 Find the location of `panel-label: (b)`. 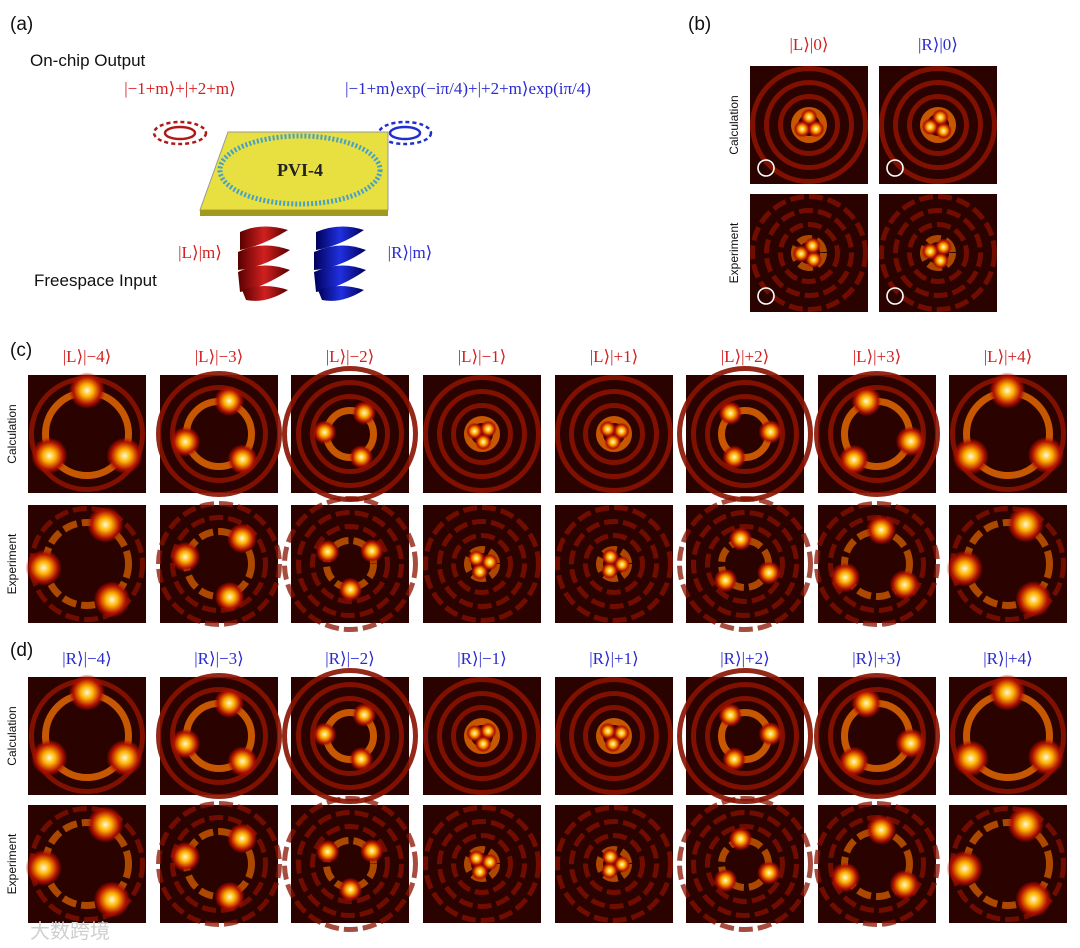

panel-label: (b) is located at coordinates (699, 24).